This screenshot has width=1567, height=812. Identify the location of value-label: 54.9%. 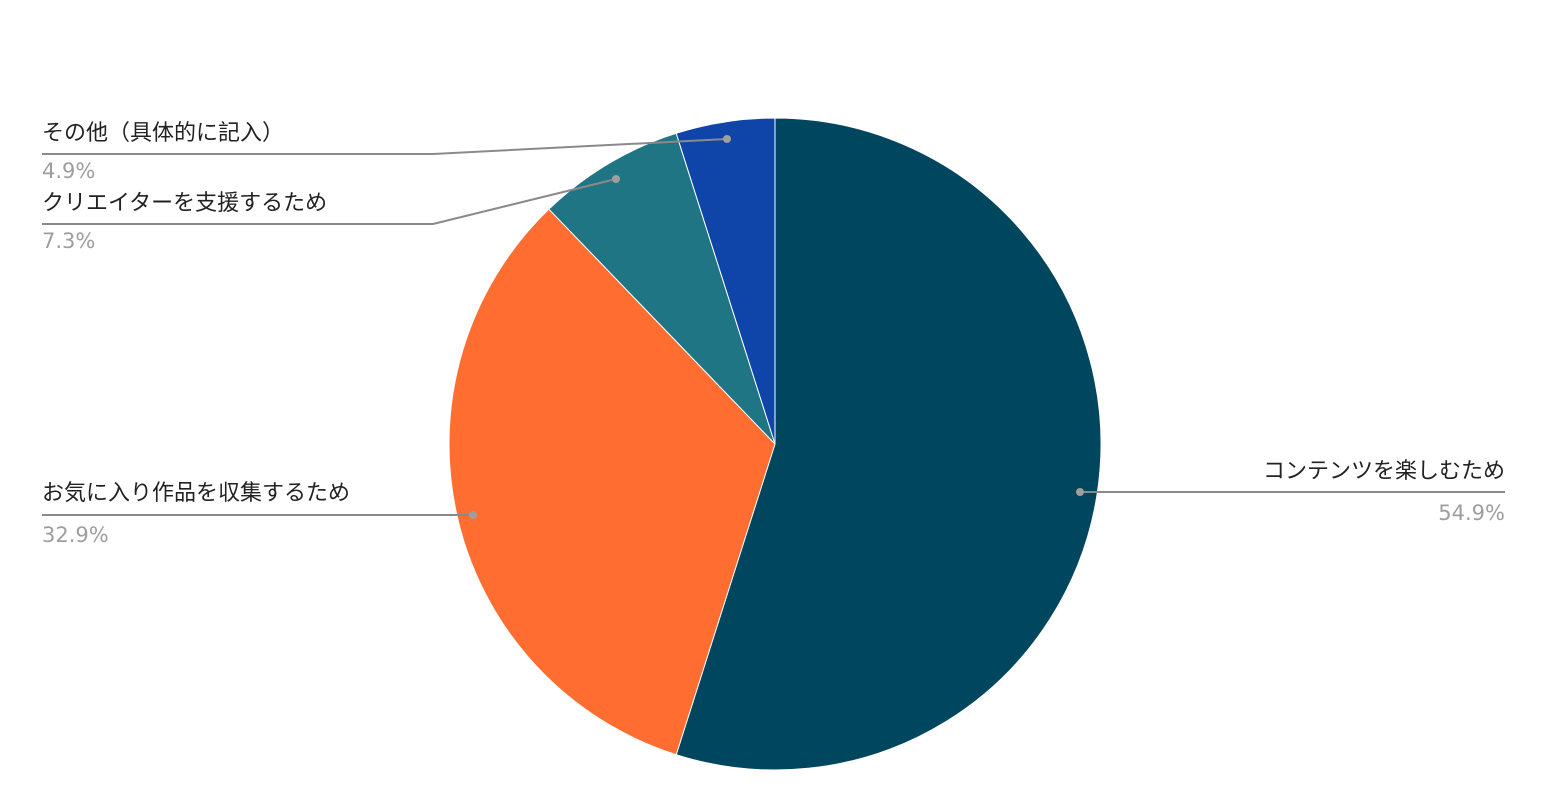
(1471, 513).